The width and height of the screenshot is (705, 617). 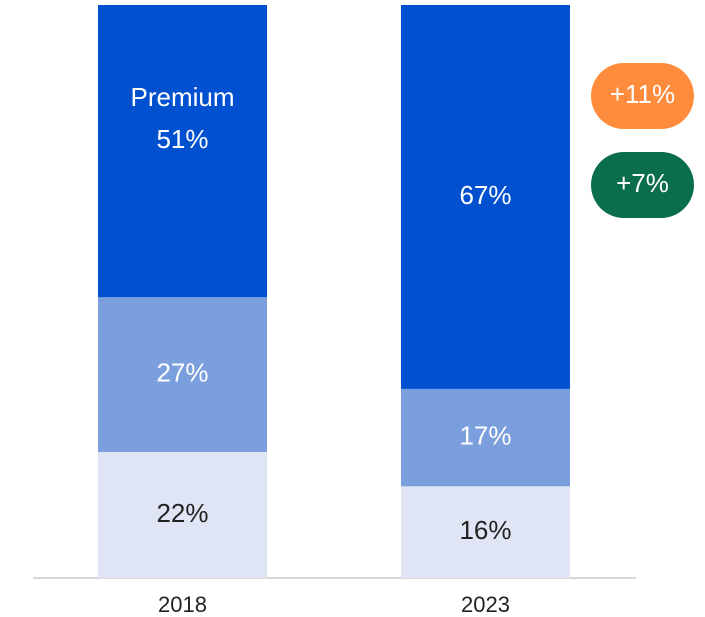 What do you see at coordinates (182, 97) in the screenshot?
I see `series-label: Premium` at bounding box center [182, 97].